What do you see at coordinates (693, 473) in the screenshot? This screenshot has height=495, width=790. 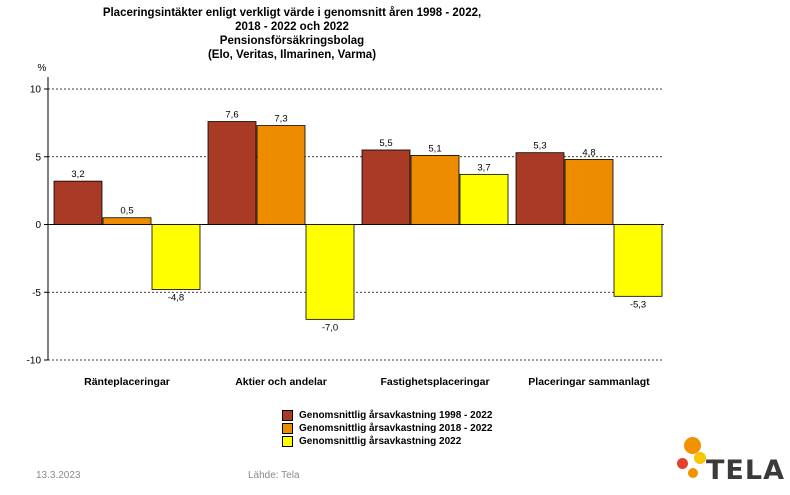 I see `logo-dot-orange-small` at bounding box center [693, 473].